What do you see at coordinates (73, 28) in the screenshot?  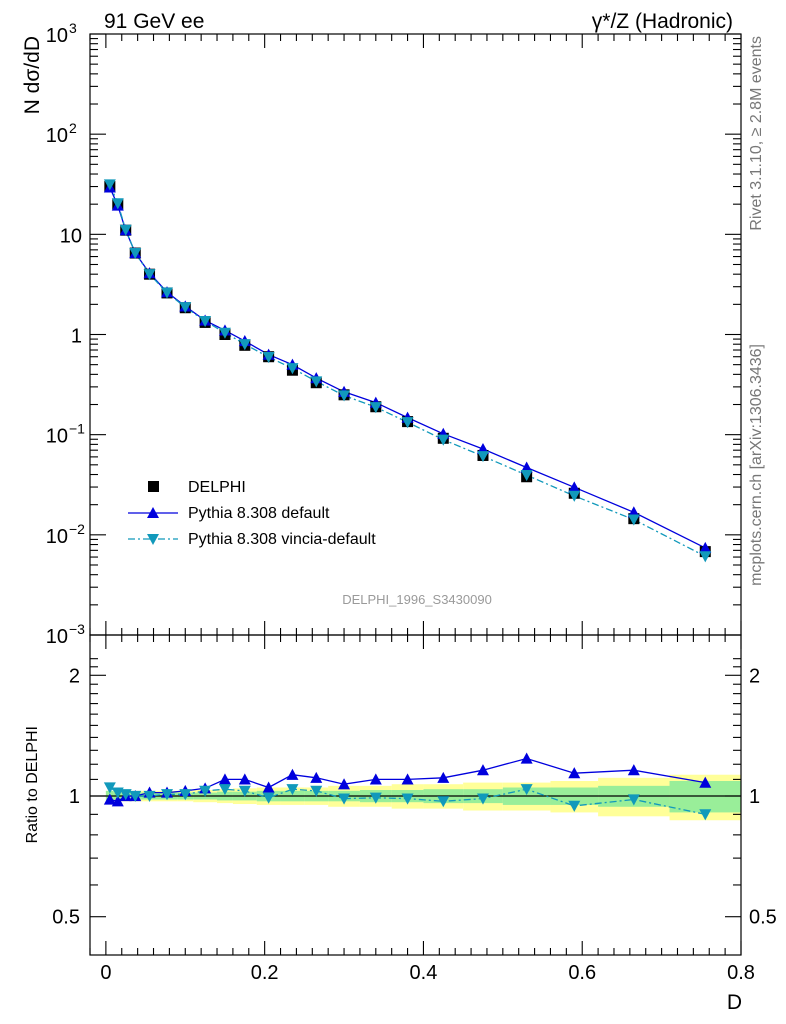 I see `y-tick-label-exponent: 3` at bounding box center [73, 28].